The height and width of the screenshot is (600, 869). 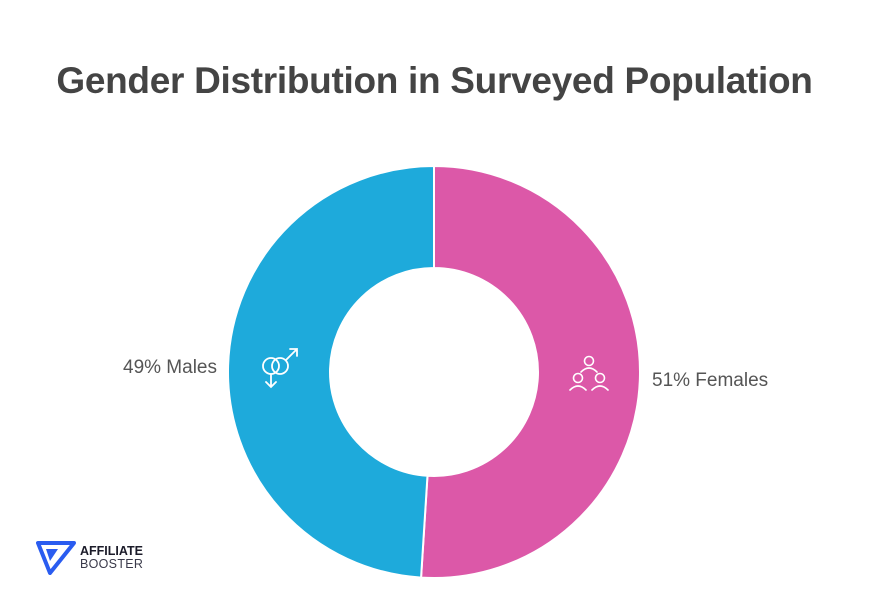 What do you see at coordinates (56, 558) in the screenshot?
I see `logo-mark-icon` at bounding box center [56, 558].